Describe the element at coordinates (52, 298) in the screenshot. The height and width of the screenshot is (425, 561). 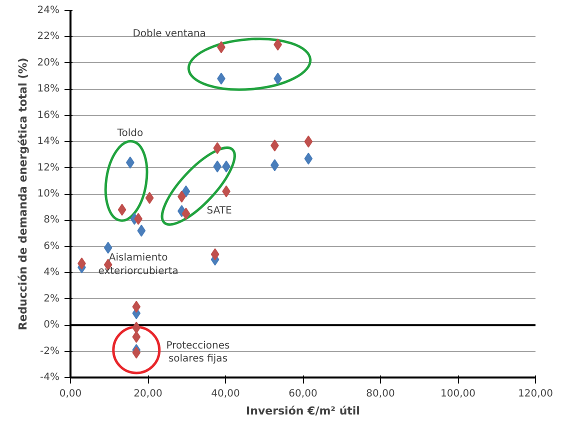
I see `y-tick-label: 2%` at that location.